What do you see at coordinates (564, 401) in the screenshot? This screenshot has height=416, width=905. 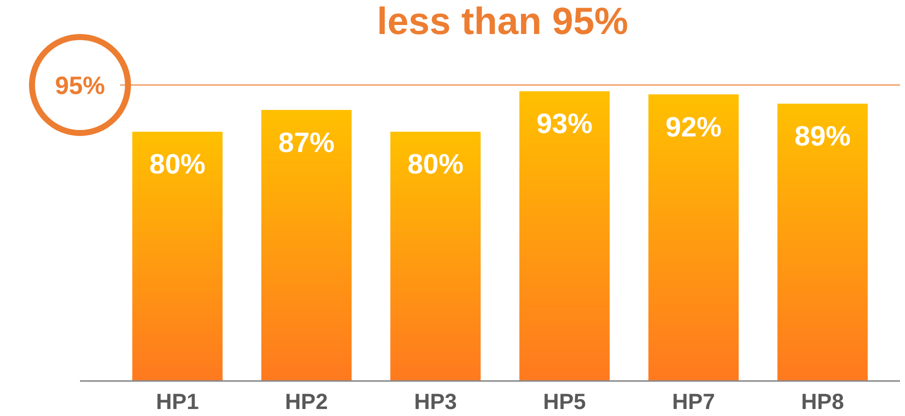 I see `x-tick-label: HP5` at bounding box center [564, 401].